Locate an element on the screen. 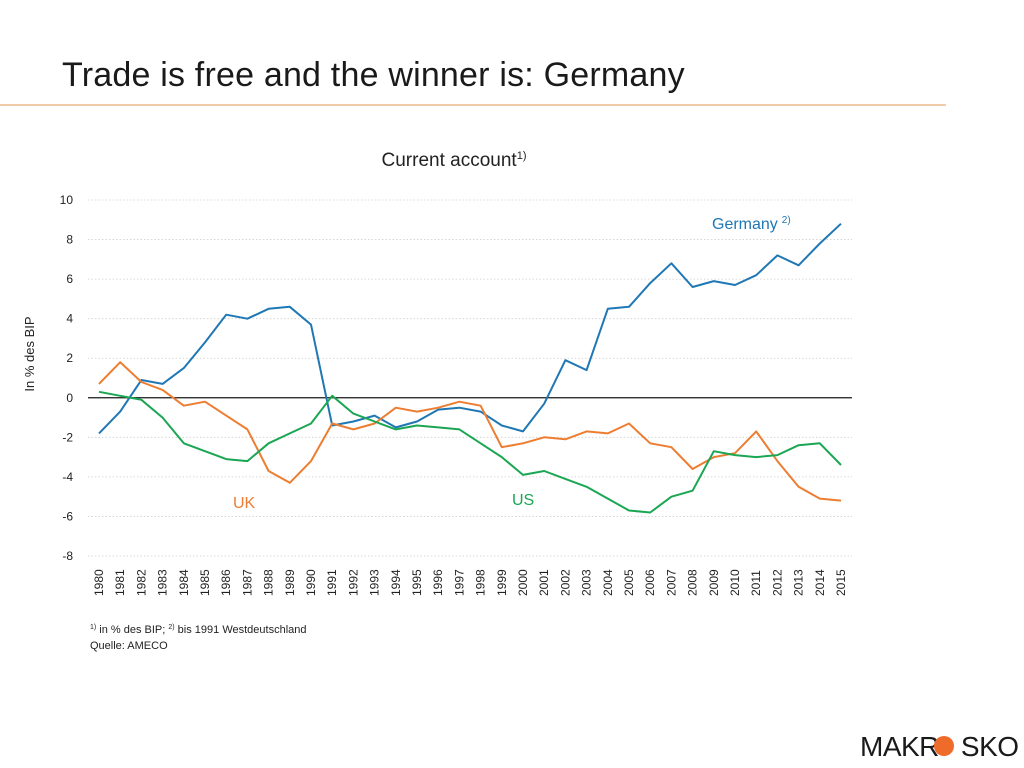  x-tick-label: 2008 is located at coordinates (693, 582).